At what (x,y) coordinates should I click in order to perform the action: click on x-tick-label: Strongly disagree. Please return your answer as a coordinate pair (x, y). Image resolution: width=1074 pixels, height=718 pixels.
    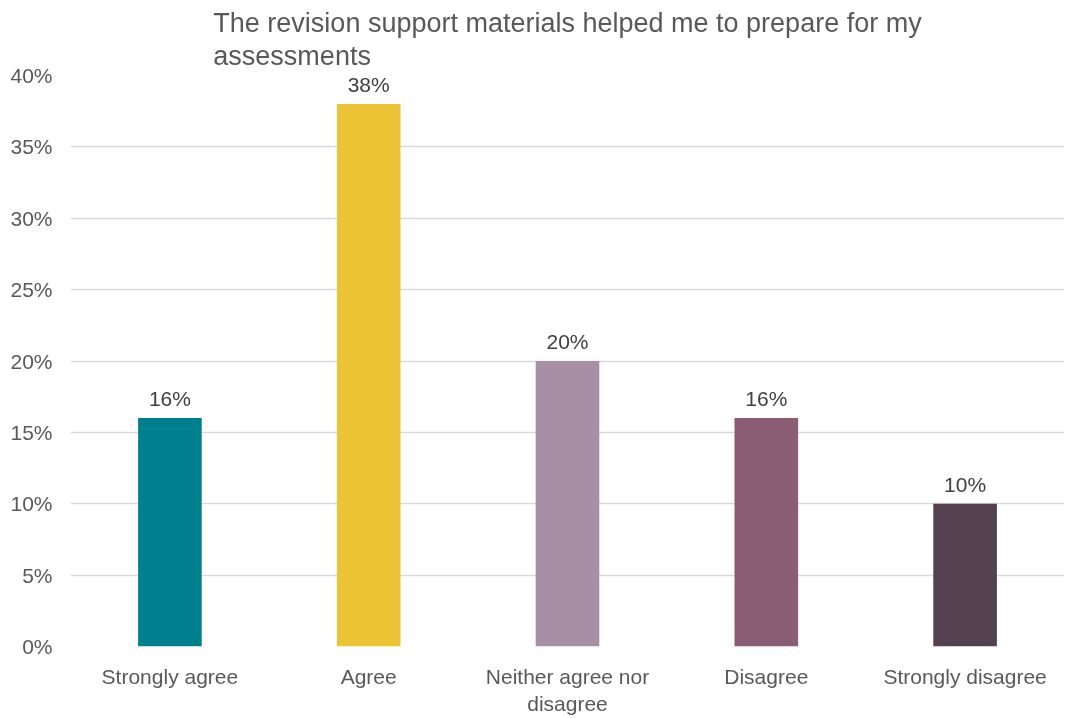
    Looking at the image, I should click on (965, 676).